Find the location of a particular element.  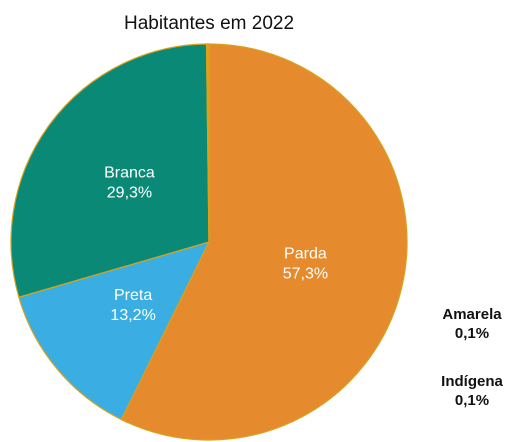

slice-value: 13,2% is located at coordinates (132, 315).